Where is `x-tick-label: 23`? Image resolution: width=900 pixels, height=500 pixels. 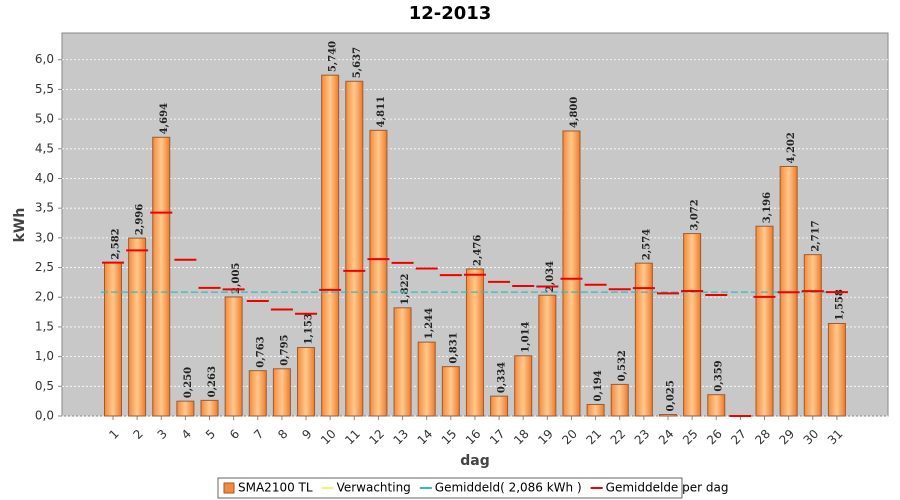
x-tick-label: 23 is located at coordinates (642, 437).